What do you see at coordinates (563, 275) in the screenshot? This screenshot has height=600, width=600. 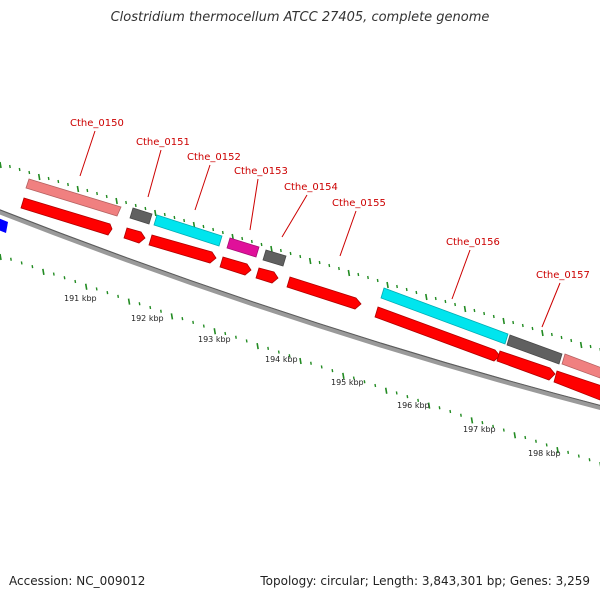 I see `gene-label-cthe-0157: Cthe_0157` at bounding box center [563, 275].